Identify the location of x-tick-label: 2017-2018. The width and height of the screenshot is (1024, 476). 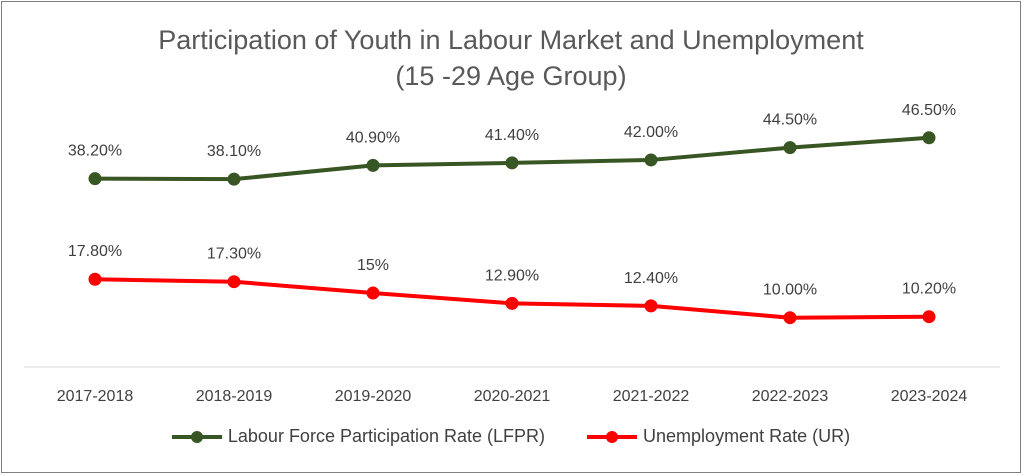
(95, 396).